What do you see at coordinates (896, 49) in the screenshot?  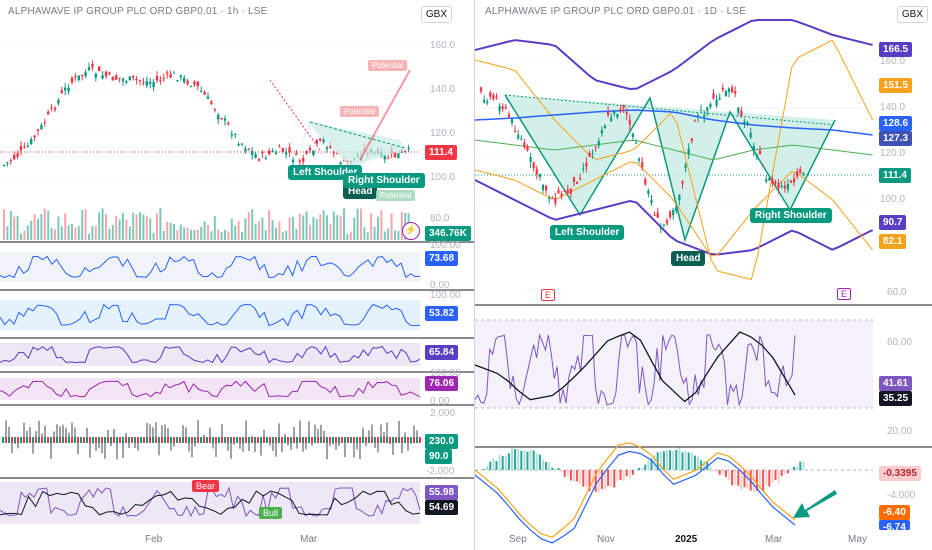 I see `upper-band-tag: 166.5` at bounding box center [896, 49].